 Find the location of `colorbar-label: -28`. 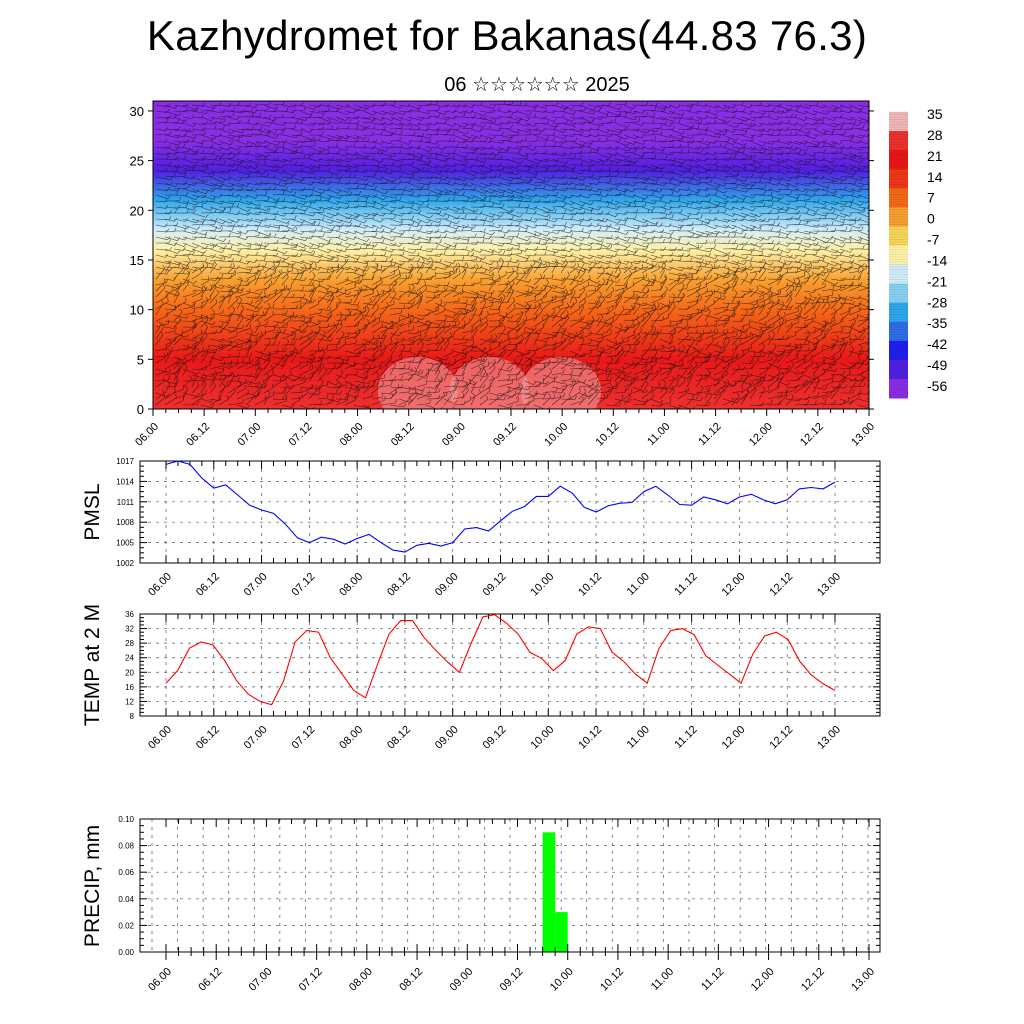

colorbar-label: -28 is located at coordinates (937, 302).